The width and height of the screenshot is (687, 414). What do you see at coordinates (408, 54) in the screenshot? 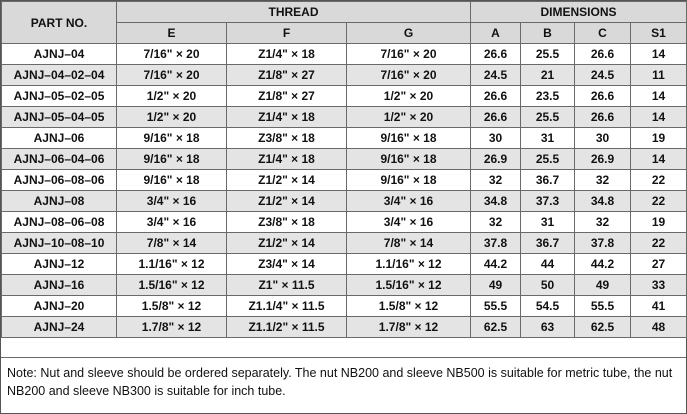
I see `thread-g-cell: 7/16" × 20` at bounding box center [408, 54].